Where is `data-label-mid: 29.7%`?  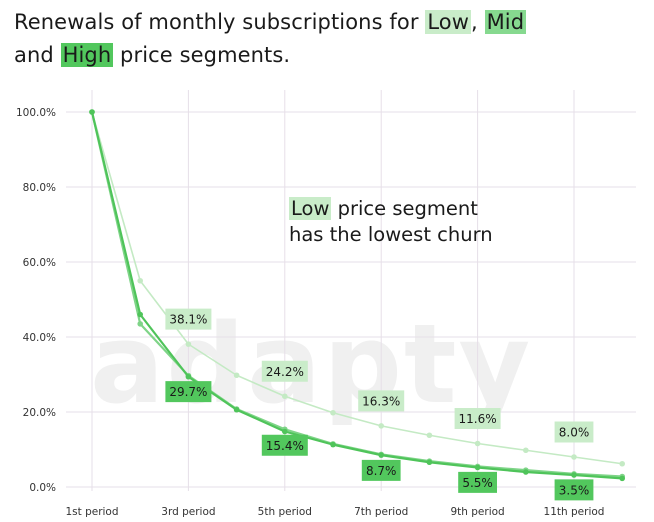
data-label-mid: 29.7% is located at coordinates (188, 392).